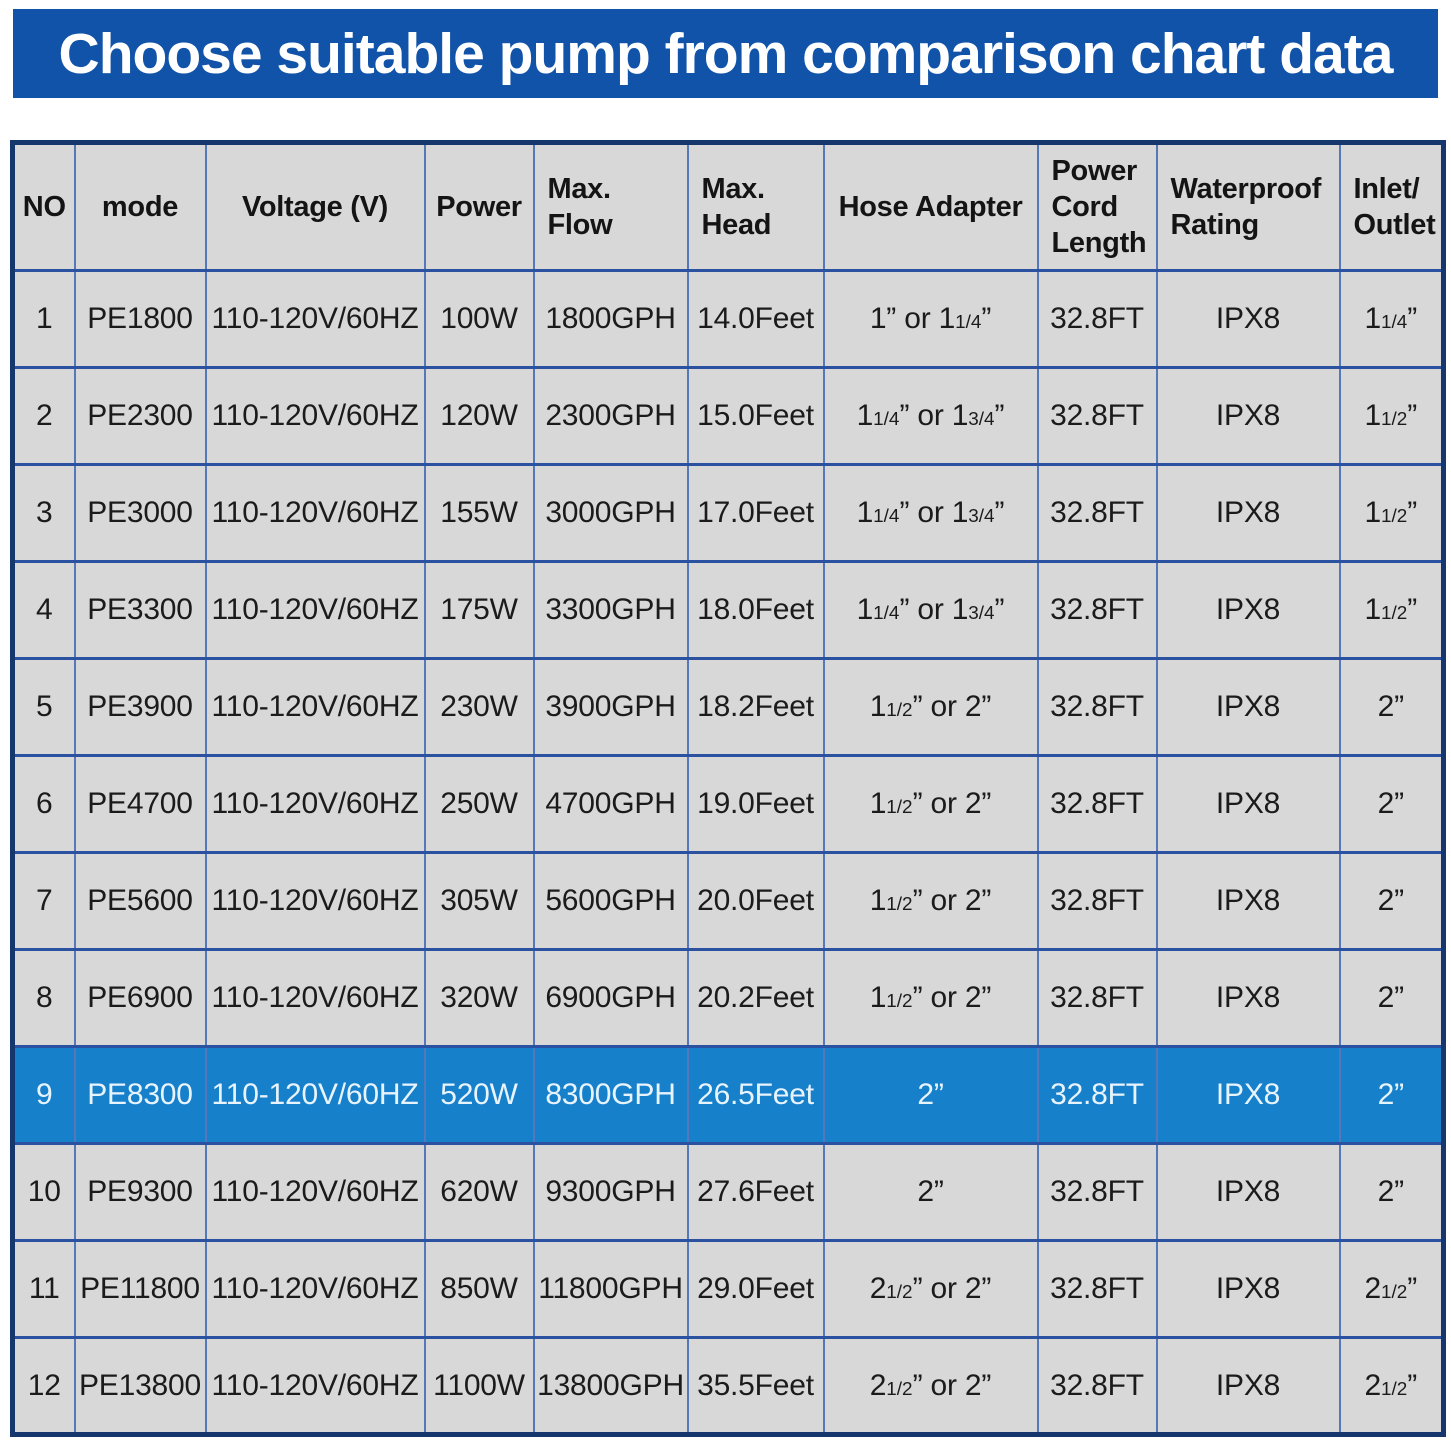  Describe the element at coordinates (478, 206) in the screenshot. I see `col-header-power: Power` at that location.